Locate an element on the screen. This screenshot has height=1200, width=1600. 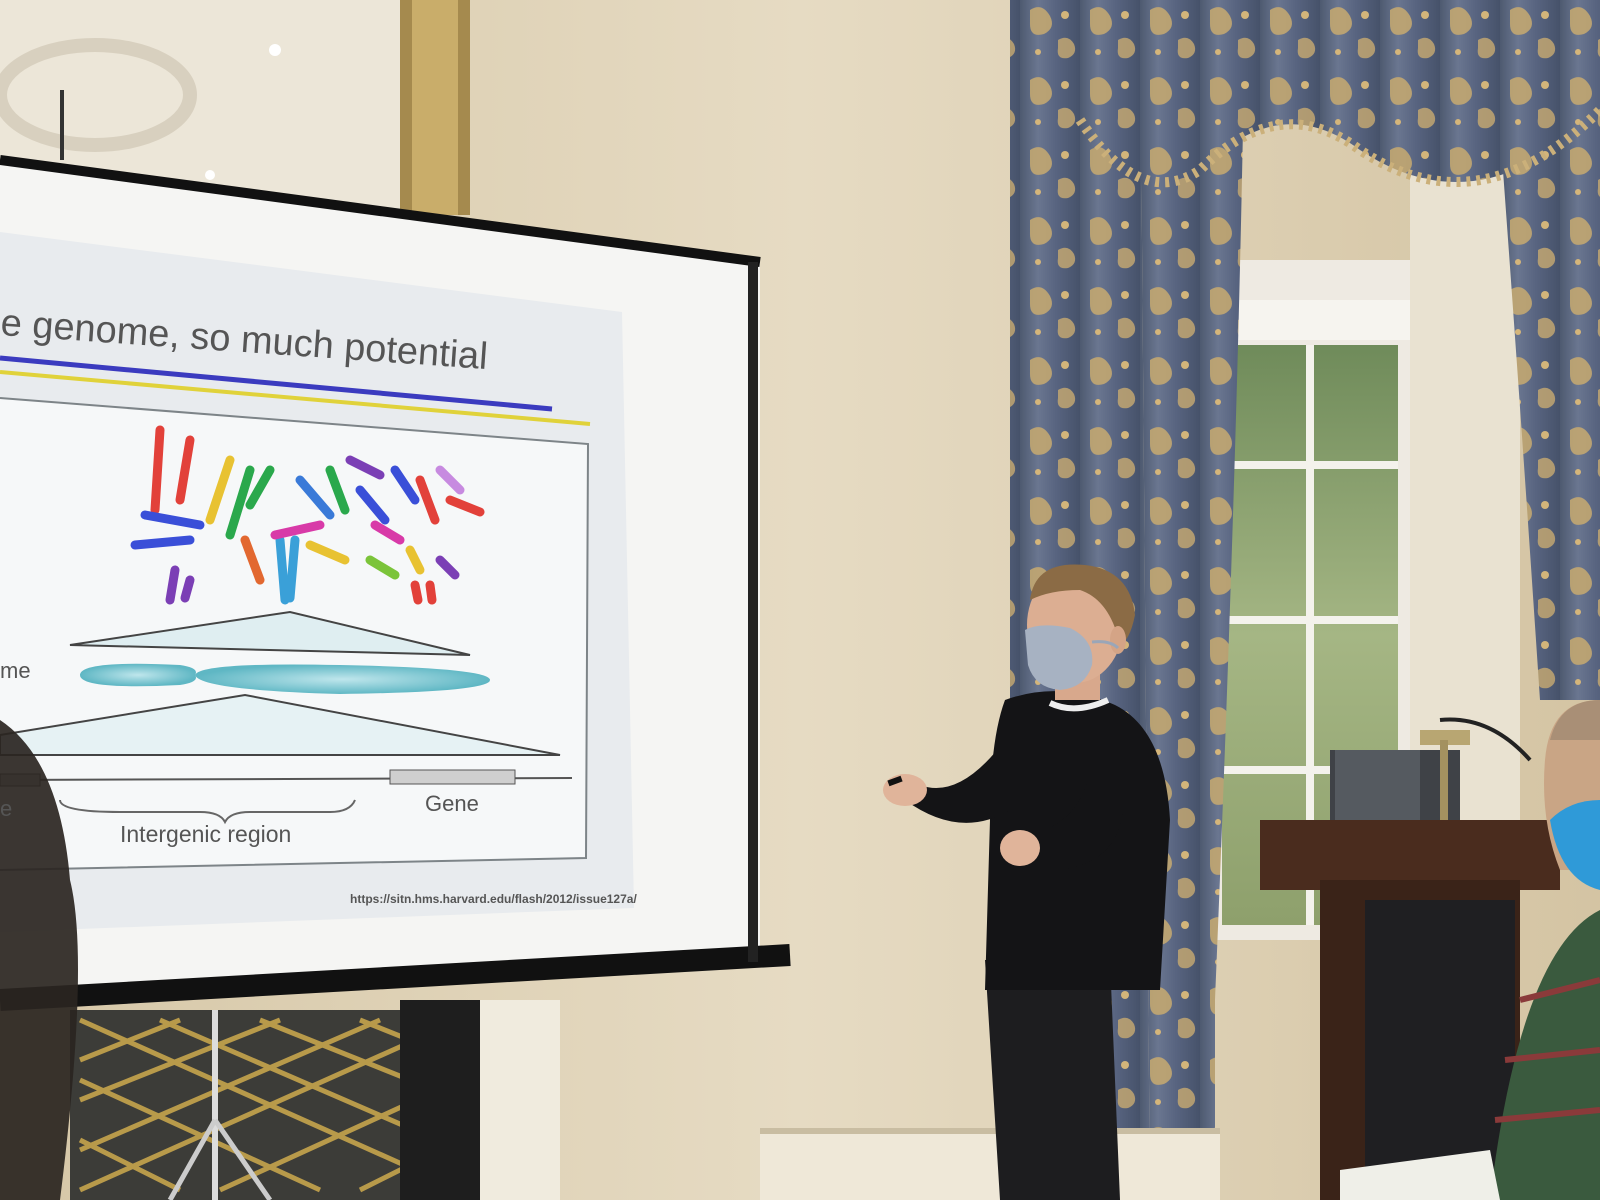
chromosome-spread is located at coordinates (307, 515).